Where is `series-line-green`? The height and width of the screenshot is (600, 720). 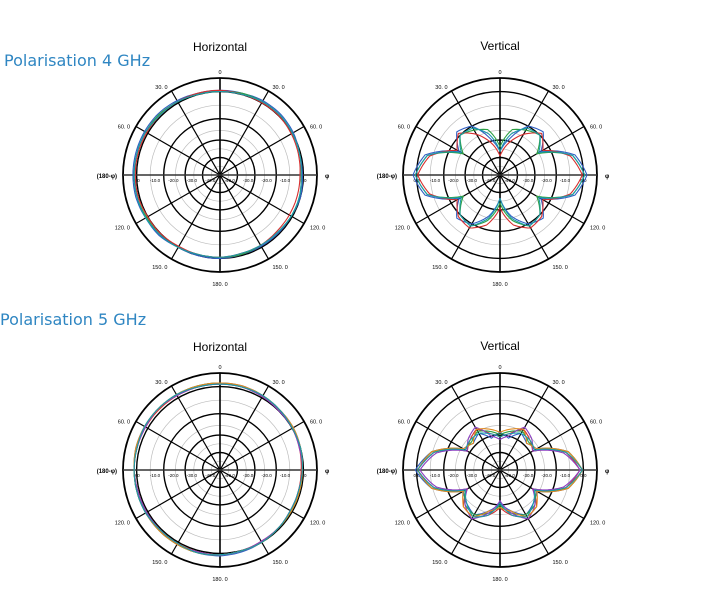
series-line-green is located at coordinates (500, 177).